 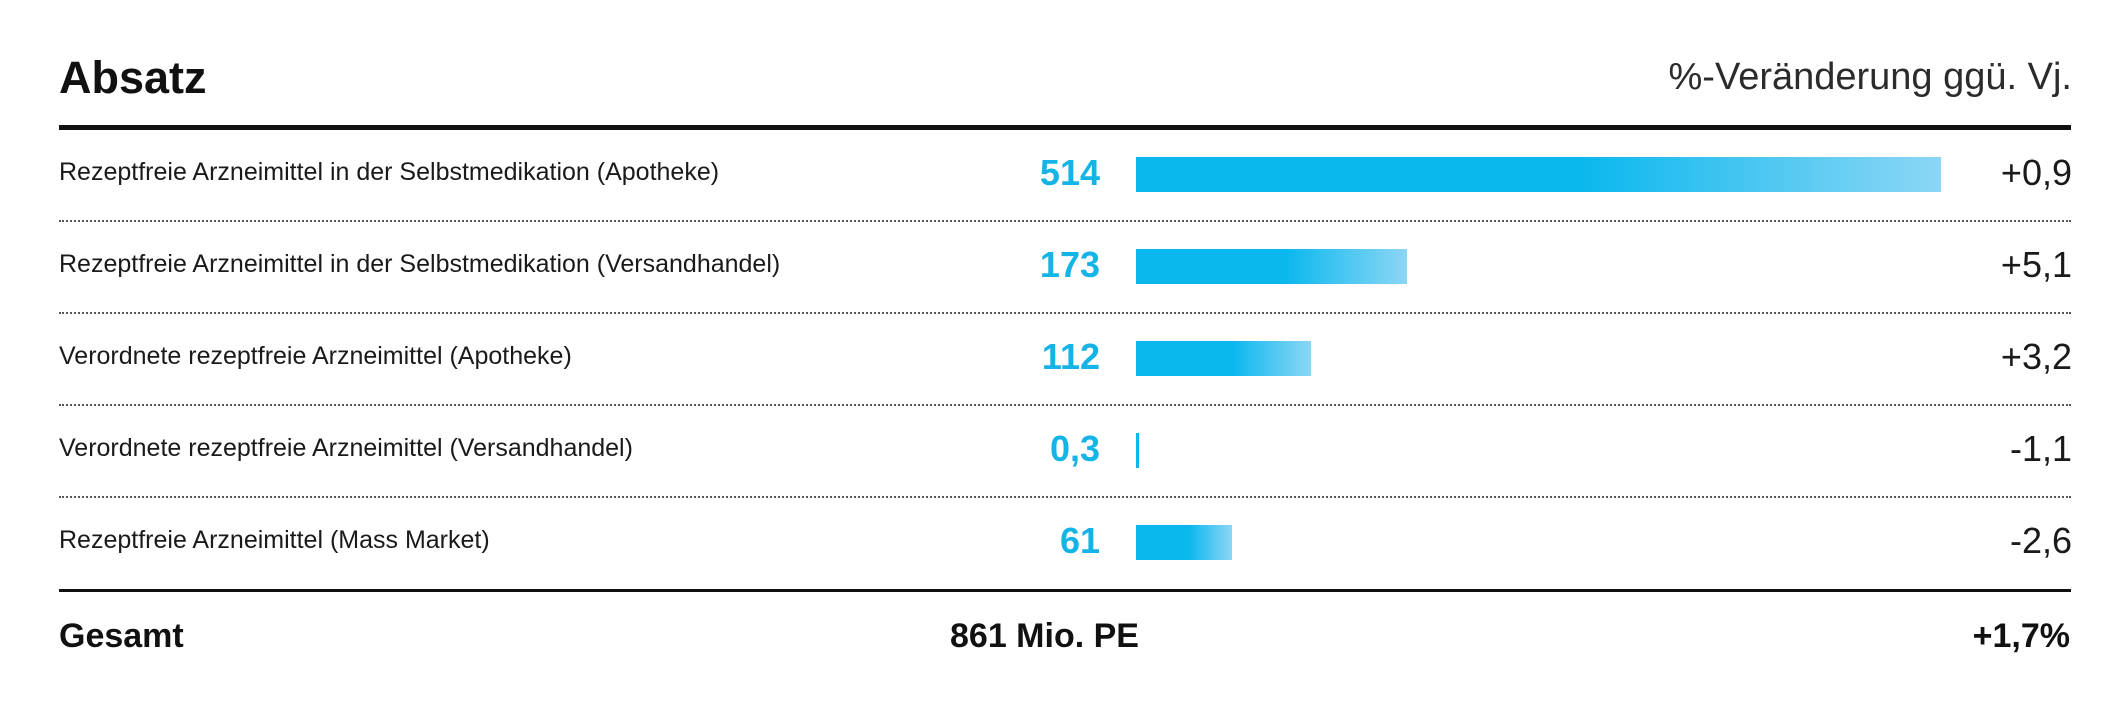 What do you see at coordinates (2040, 540) in the screenshot?
I see `change-value: -2,6` at bounding box center [2040, 540].